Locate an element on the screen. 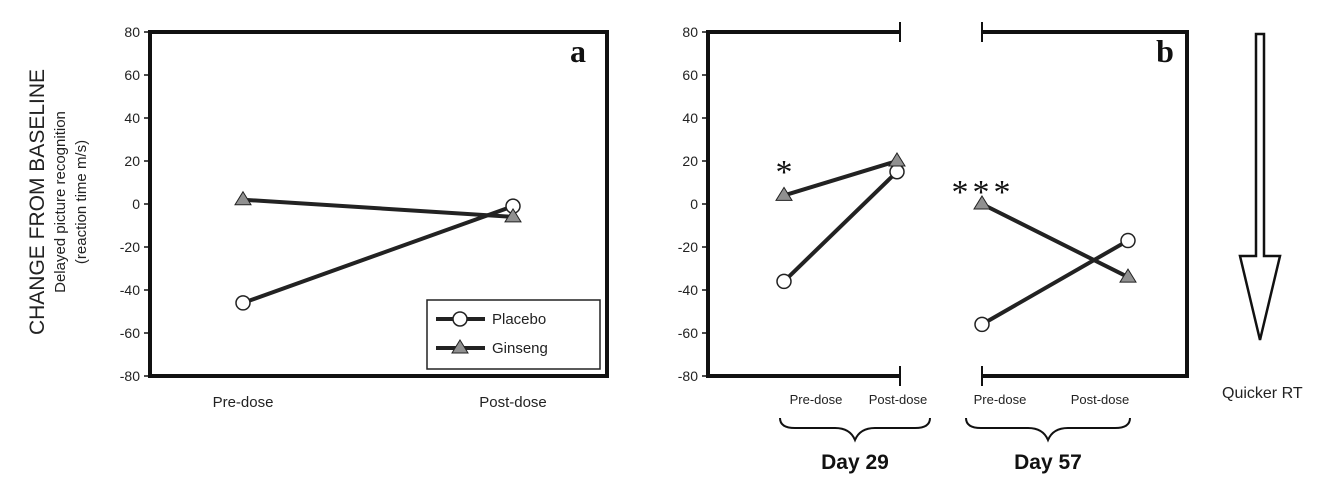 The height and width of the screenshot is (478, 1336). day57-brace is located at coordinates (1048, 430).